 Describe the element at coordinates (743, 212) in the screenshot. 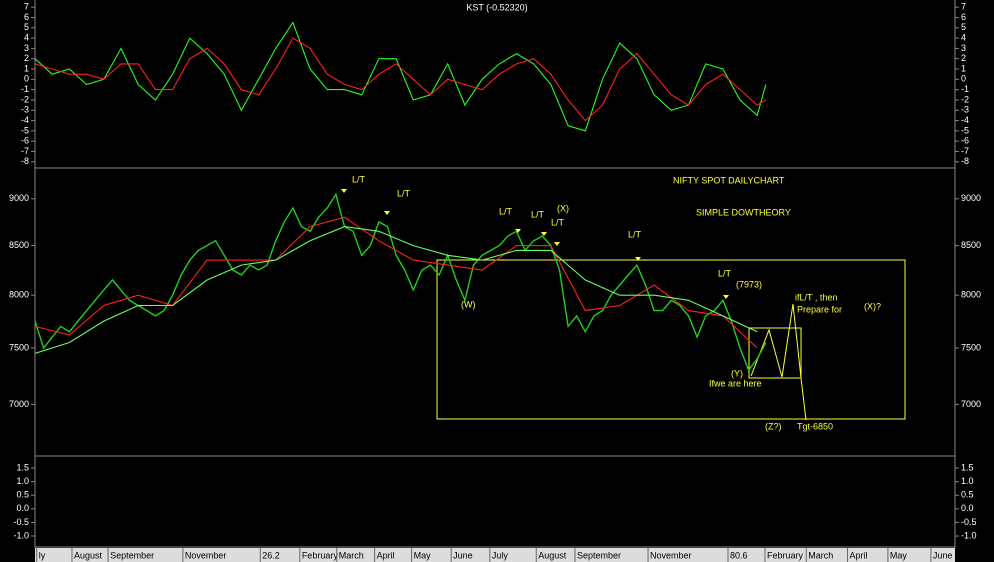

I see `annotation: SIMPLE DOWTHEORY` at that location.